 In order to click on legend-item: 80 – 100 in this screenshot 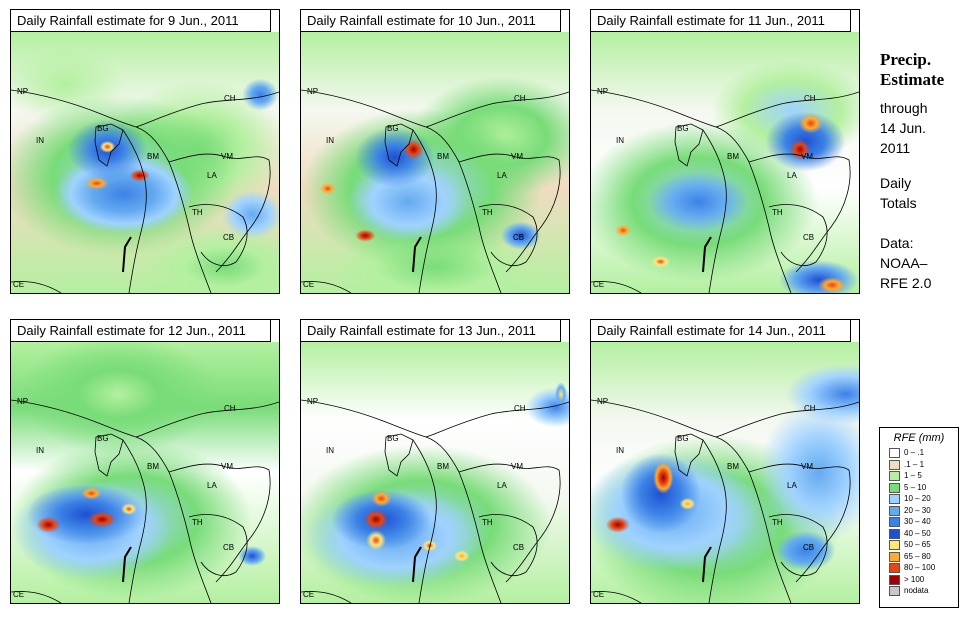, I will do `click(919, 568)`.